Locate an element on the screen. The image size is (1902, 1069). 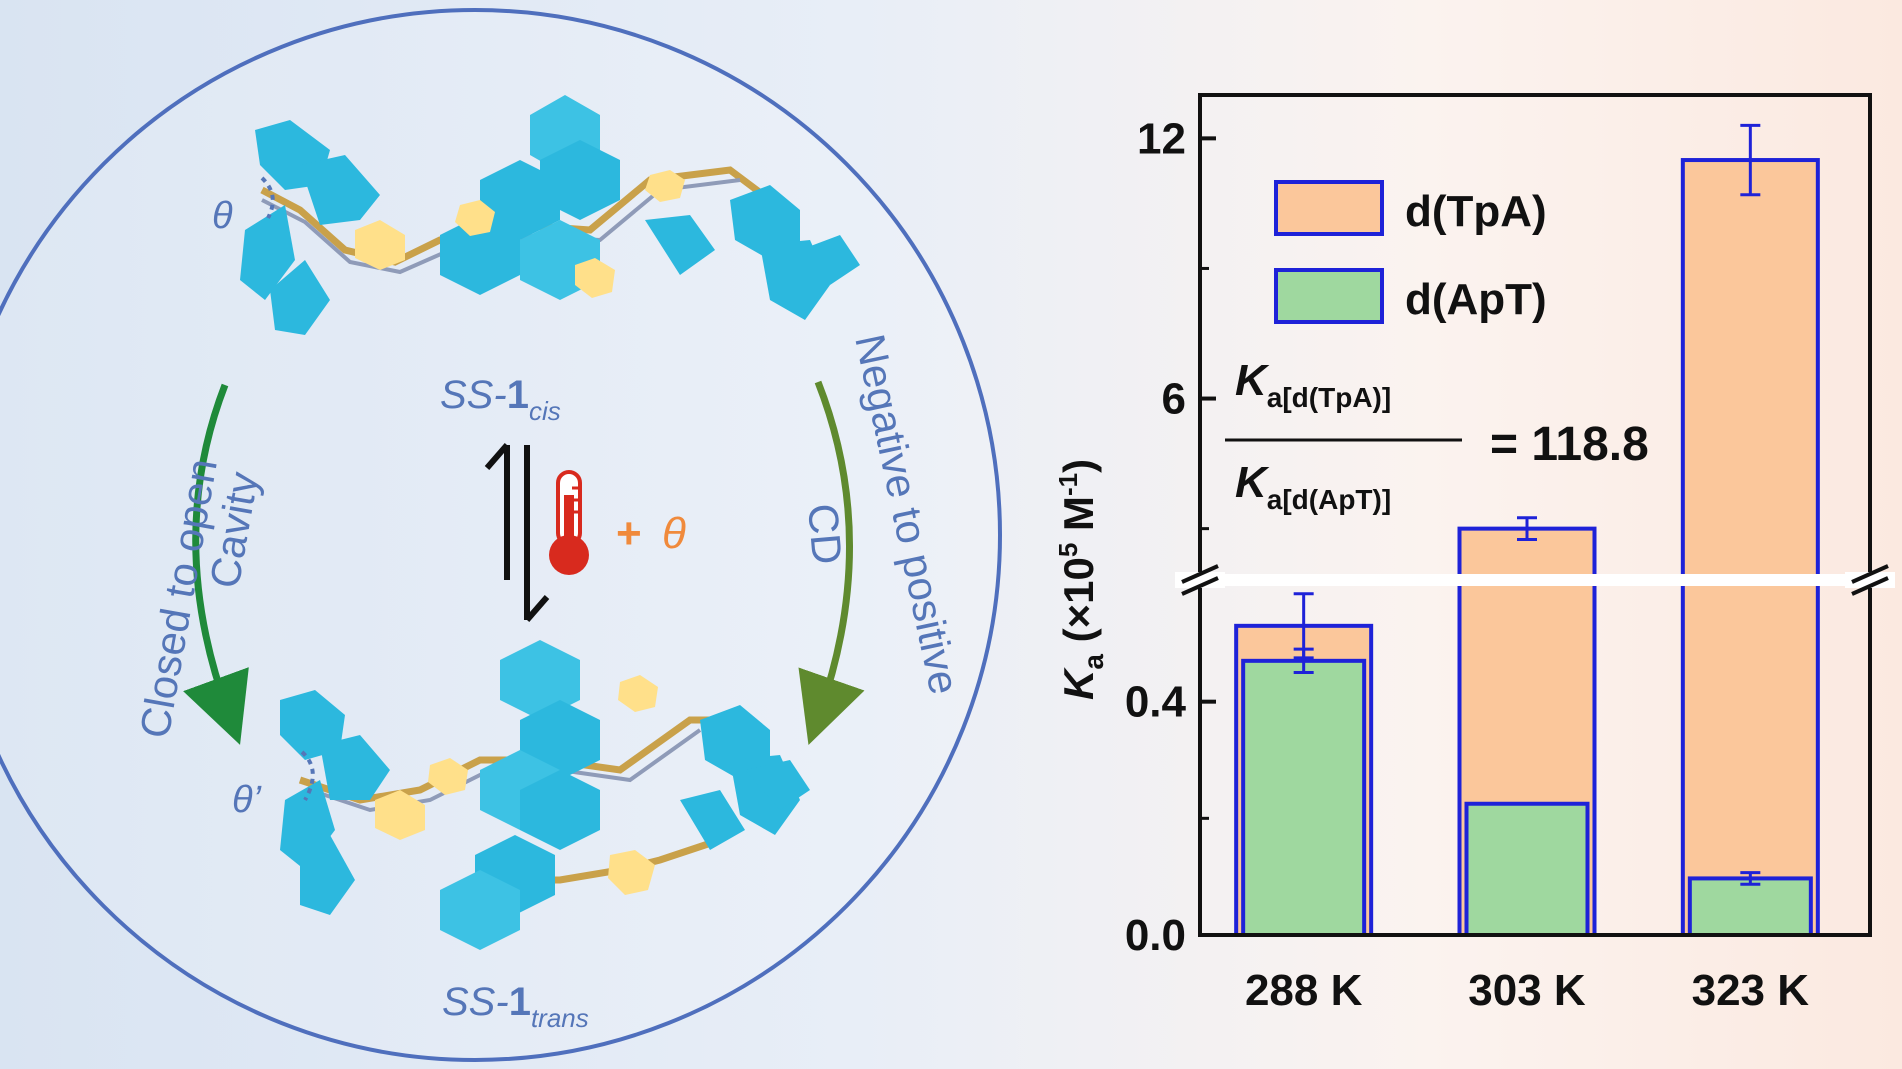
x-tick-label: 303 K is located at coordinates (1527, 990).